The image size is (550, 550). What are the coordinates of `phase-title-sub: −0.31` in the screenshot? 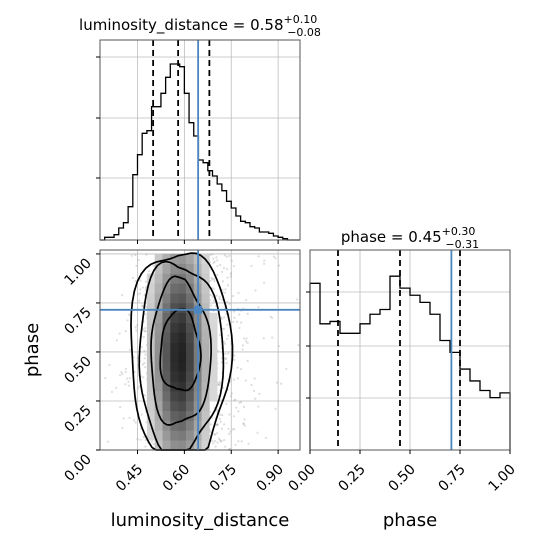 It's located at (462, 244).